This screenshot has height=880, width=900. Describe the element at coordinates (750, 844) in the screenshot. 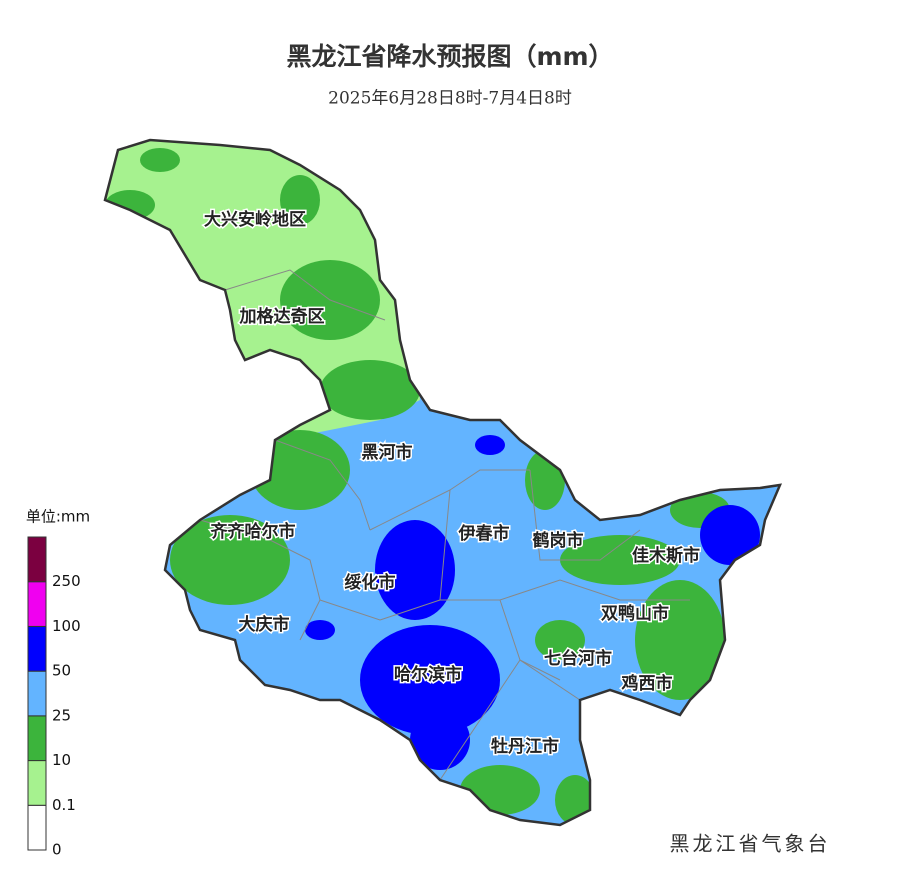

I see `credit: 黑龙江省气象台` at that location.